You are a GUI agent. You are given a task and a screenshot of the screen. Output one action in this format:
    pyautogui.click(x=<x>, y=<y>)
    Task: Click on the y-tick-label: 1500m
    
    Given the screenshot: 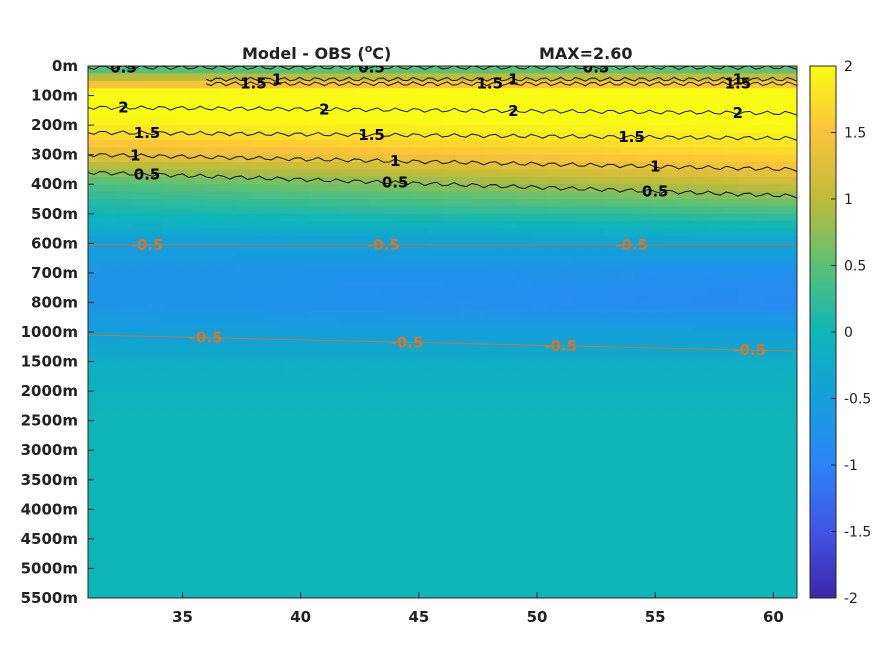 What is the action you would take?
    pyautogui.click(x=49, y=362)
    